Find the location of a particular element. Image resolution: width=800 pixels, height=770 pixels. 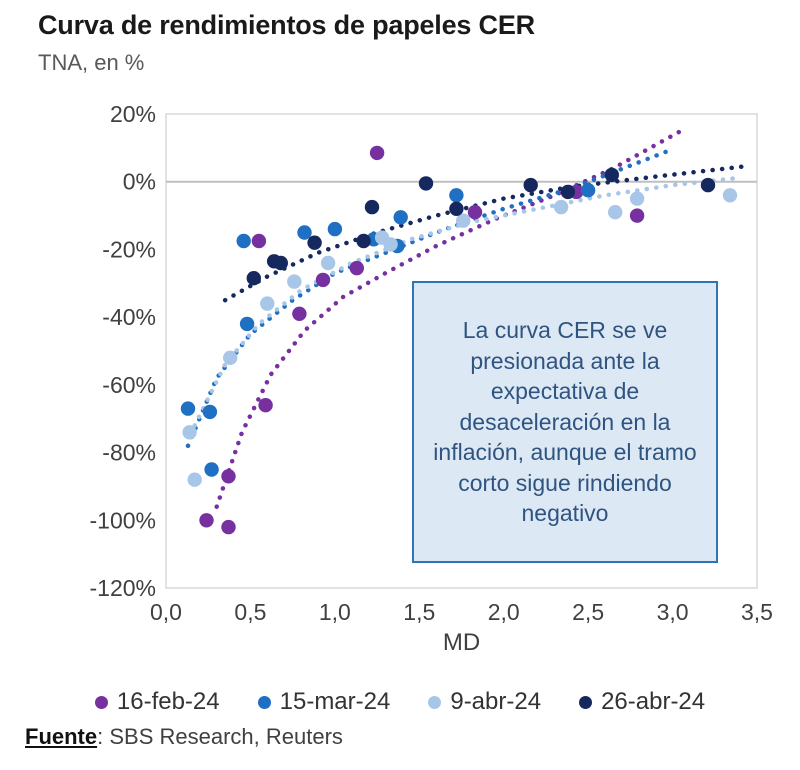

source-note: Fuente: SBS Research, Reuters is located at coordinates (184, 737).